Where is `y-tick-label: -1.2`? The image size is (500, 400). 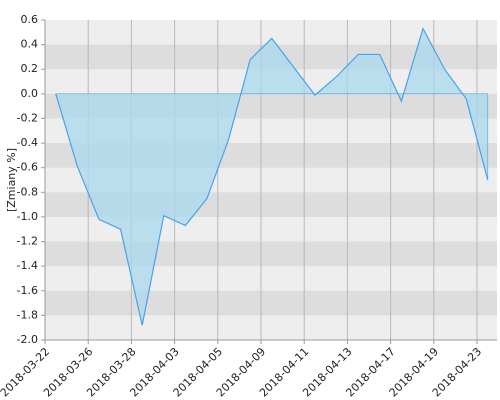
y-tick-label: -1.2 is located at coordinates (27, 241).